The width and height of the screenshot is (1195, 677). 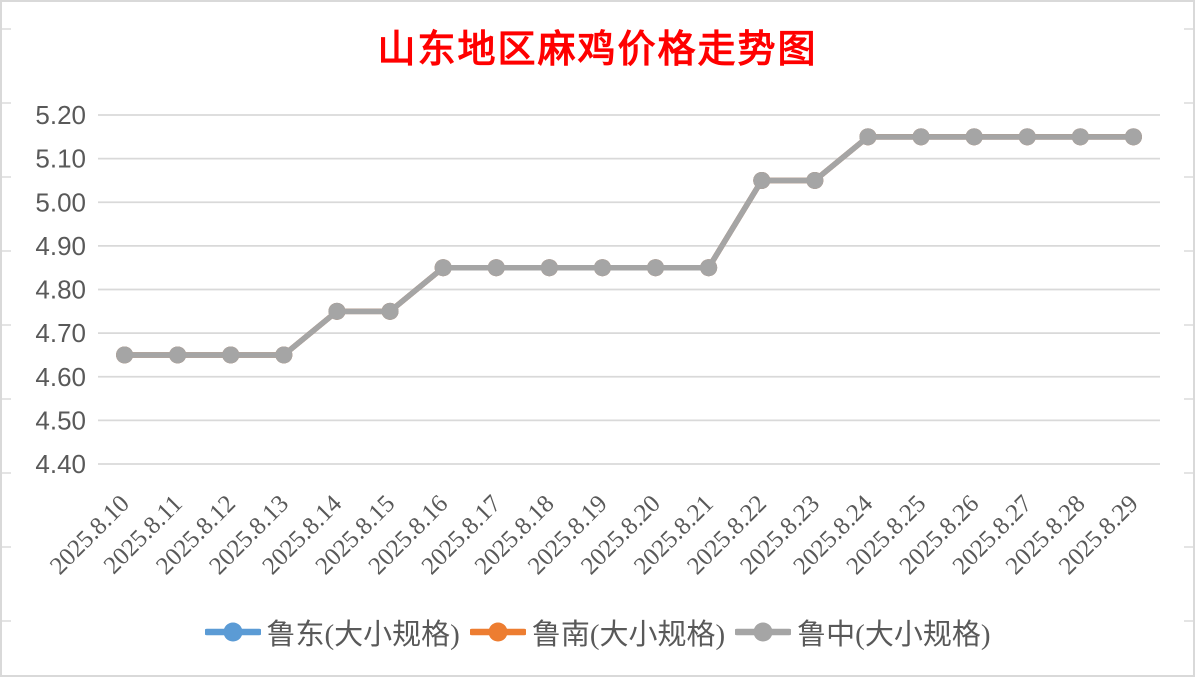 I want to click on legend-item-lunan: 鲁南(大小规格), so click(x=597, y=632).